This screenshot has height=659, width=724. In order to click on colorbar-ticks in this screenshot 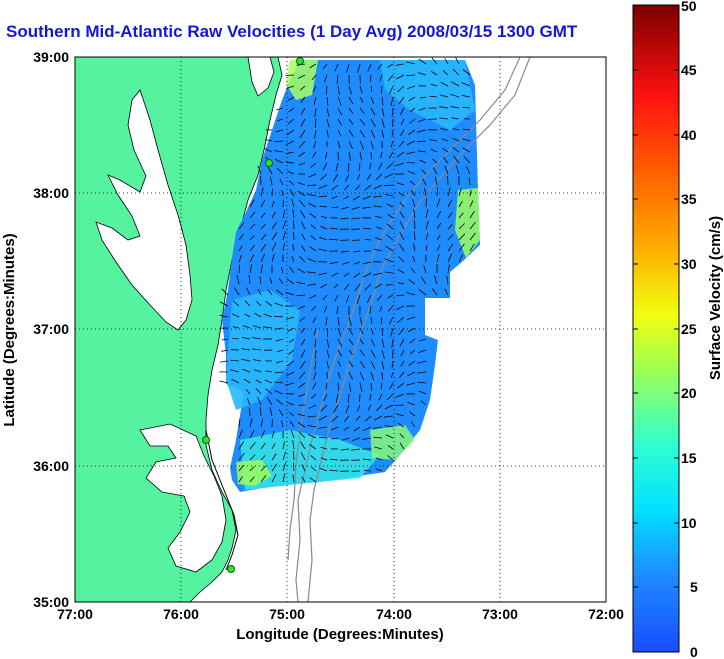, I will do `click(656, 328)`.